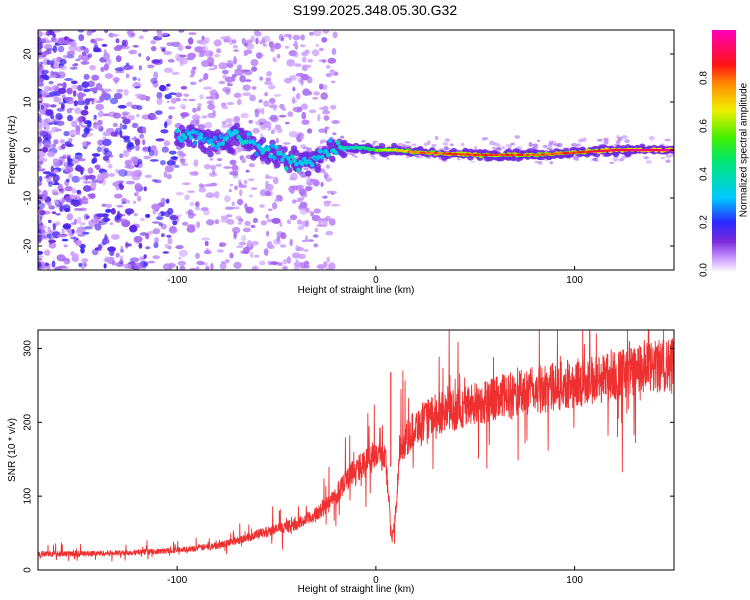 The image size is (750, 600). Describe the element at coordinates (12, 150) in the screenshot. I see `top-ylabel: Frequency (Hz)` at that location.